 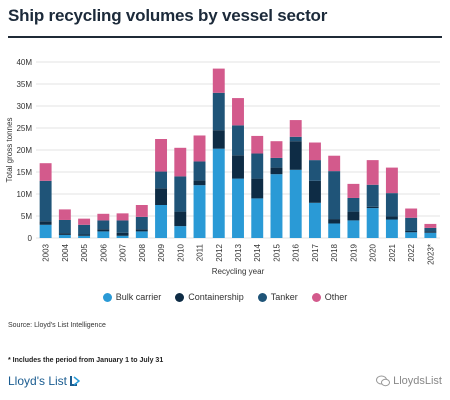 What do you see at coordinates (107, 297) in the screenshot?
I see `legend-swatch-bulk` at bounding box center [107, 297].